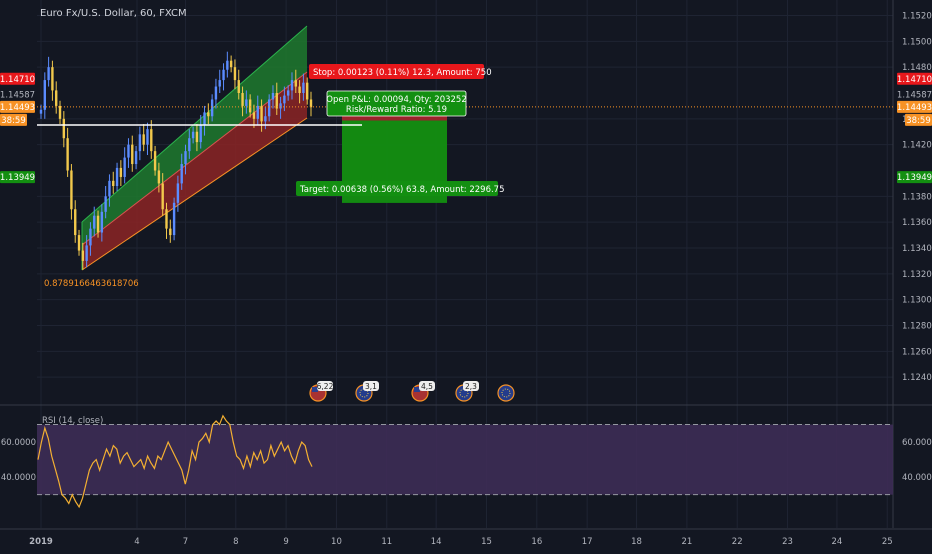  I want to click on event-marker, so click(506, 393).